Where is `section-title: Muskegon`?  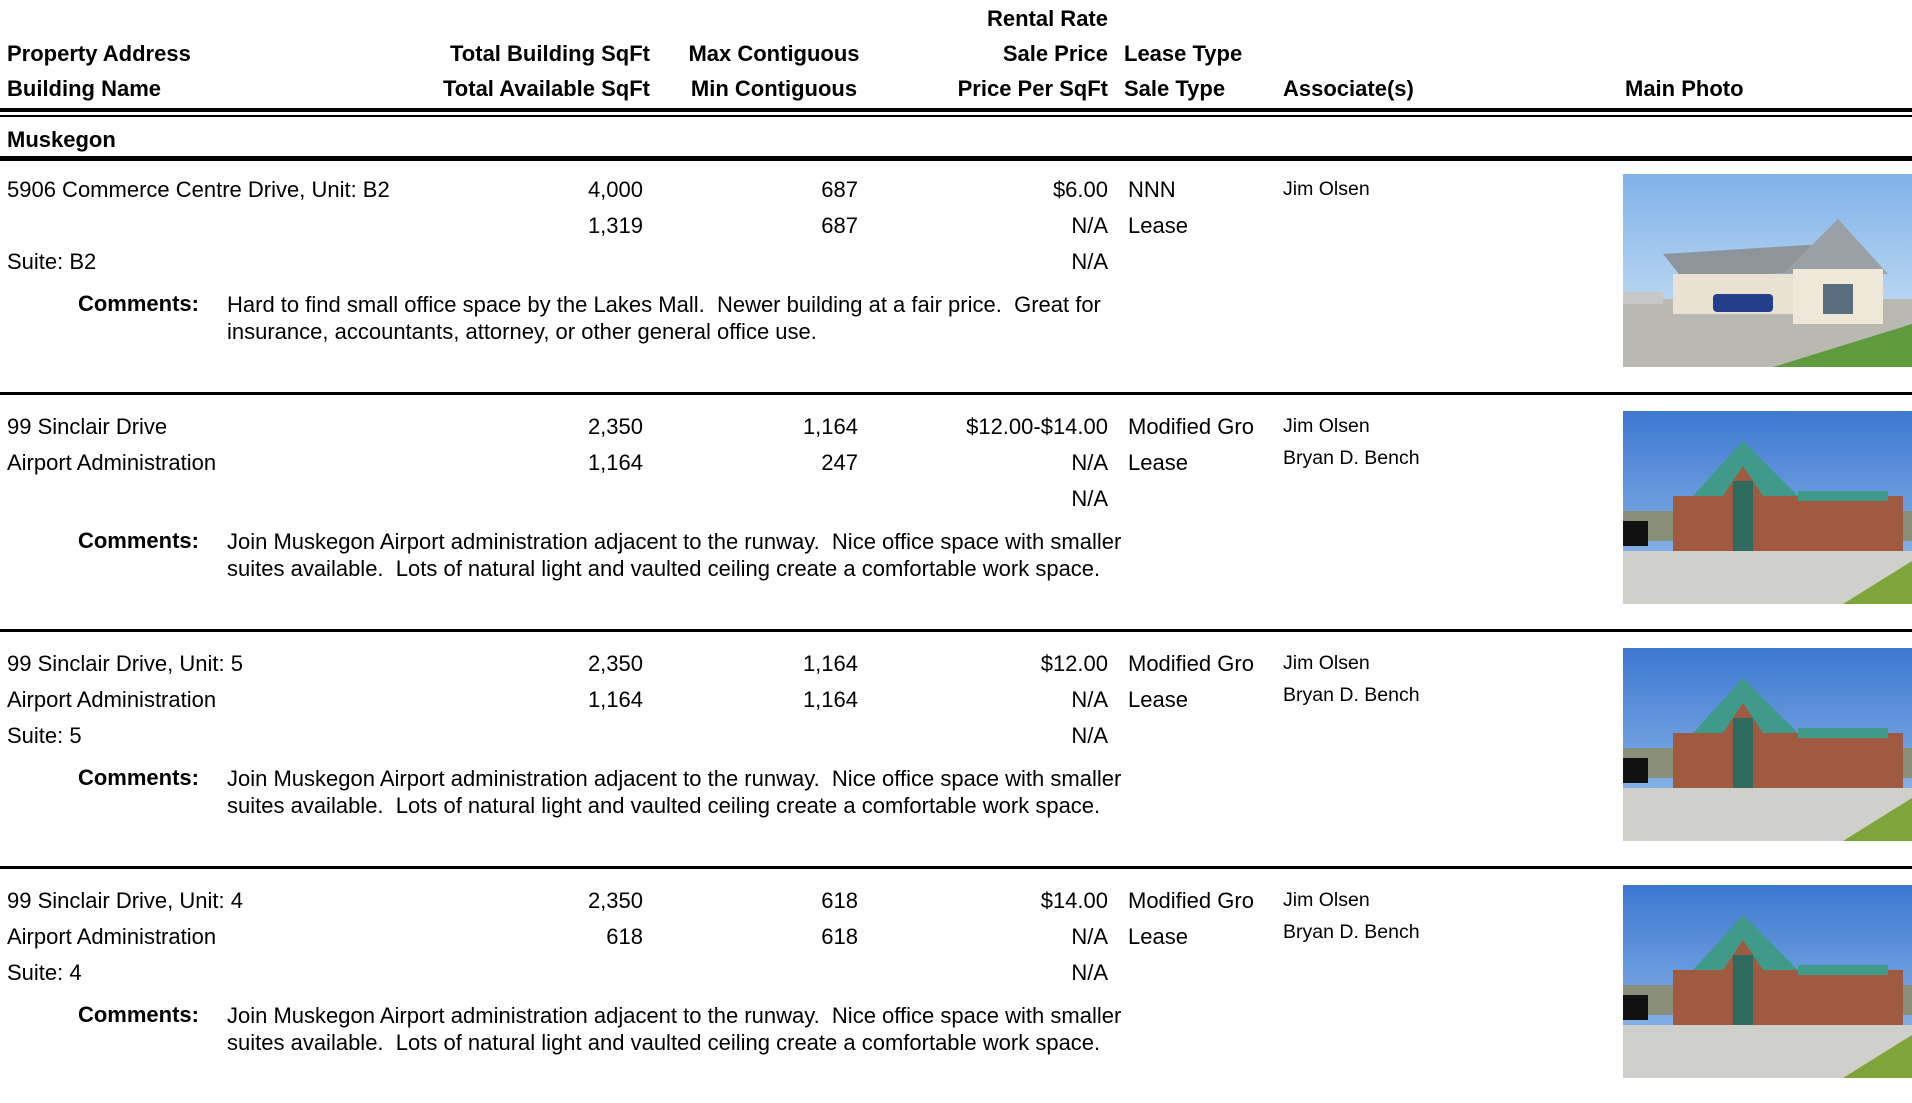
section-title: Muskegon is located at coordinates (61, 139).